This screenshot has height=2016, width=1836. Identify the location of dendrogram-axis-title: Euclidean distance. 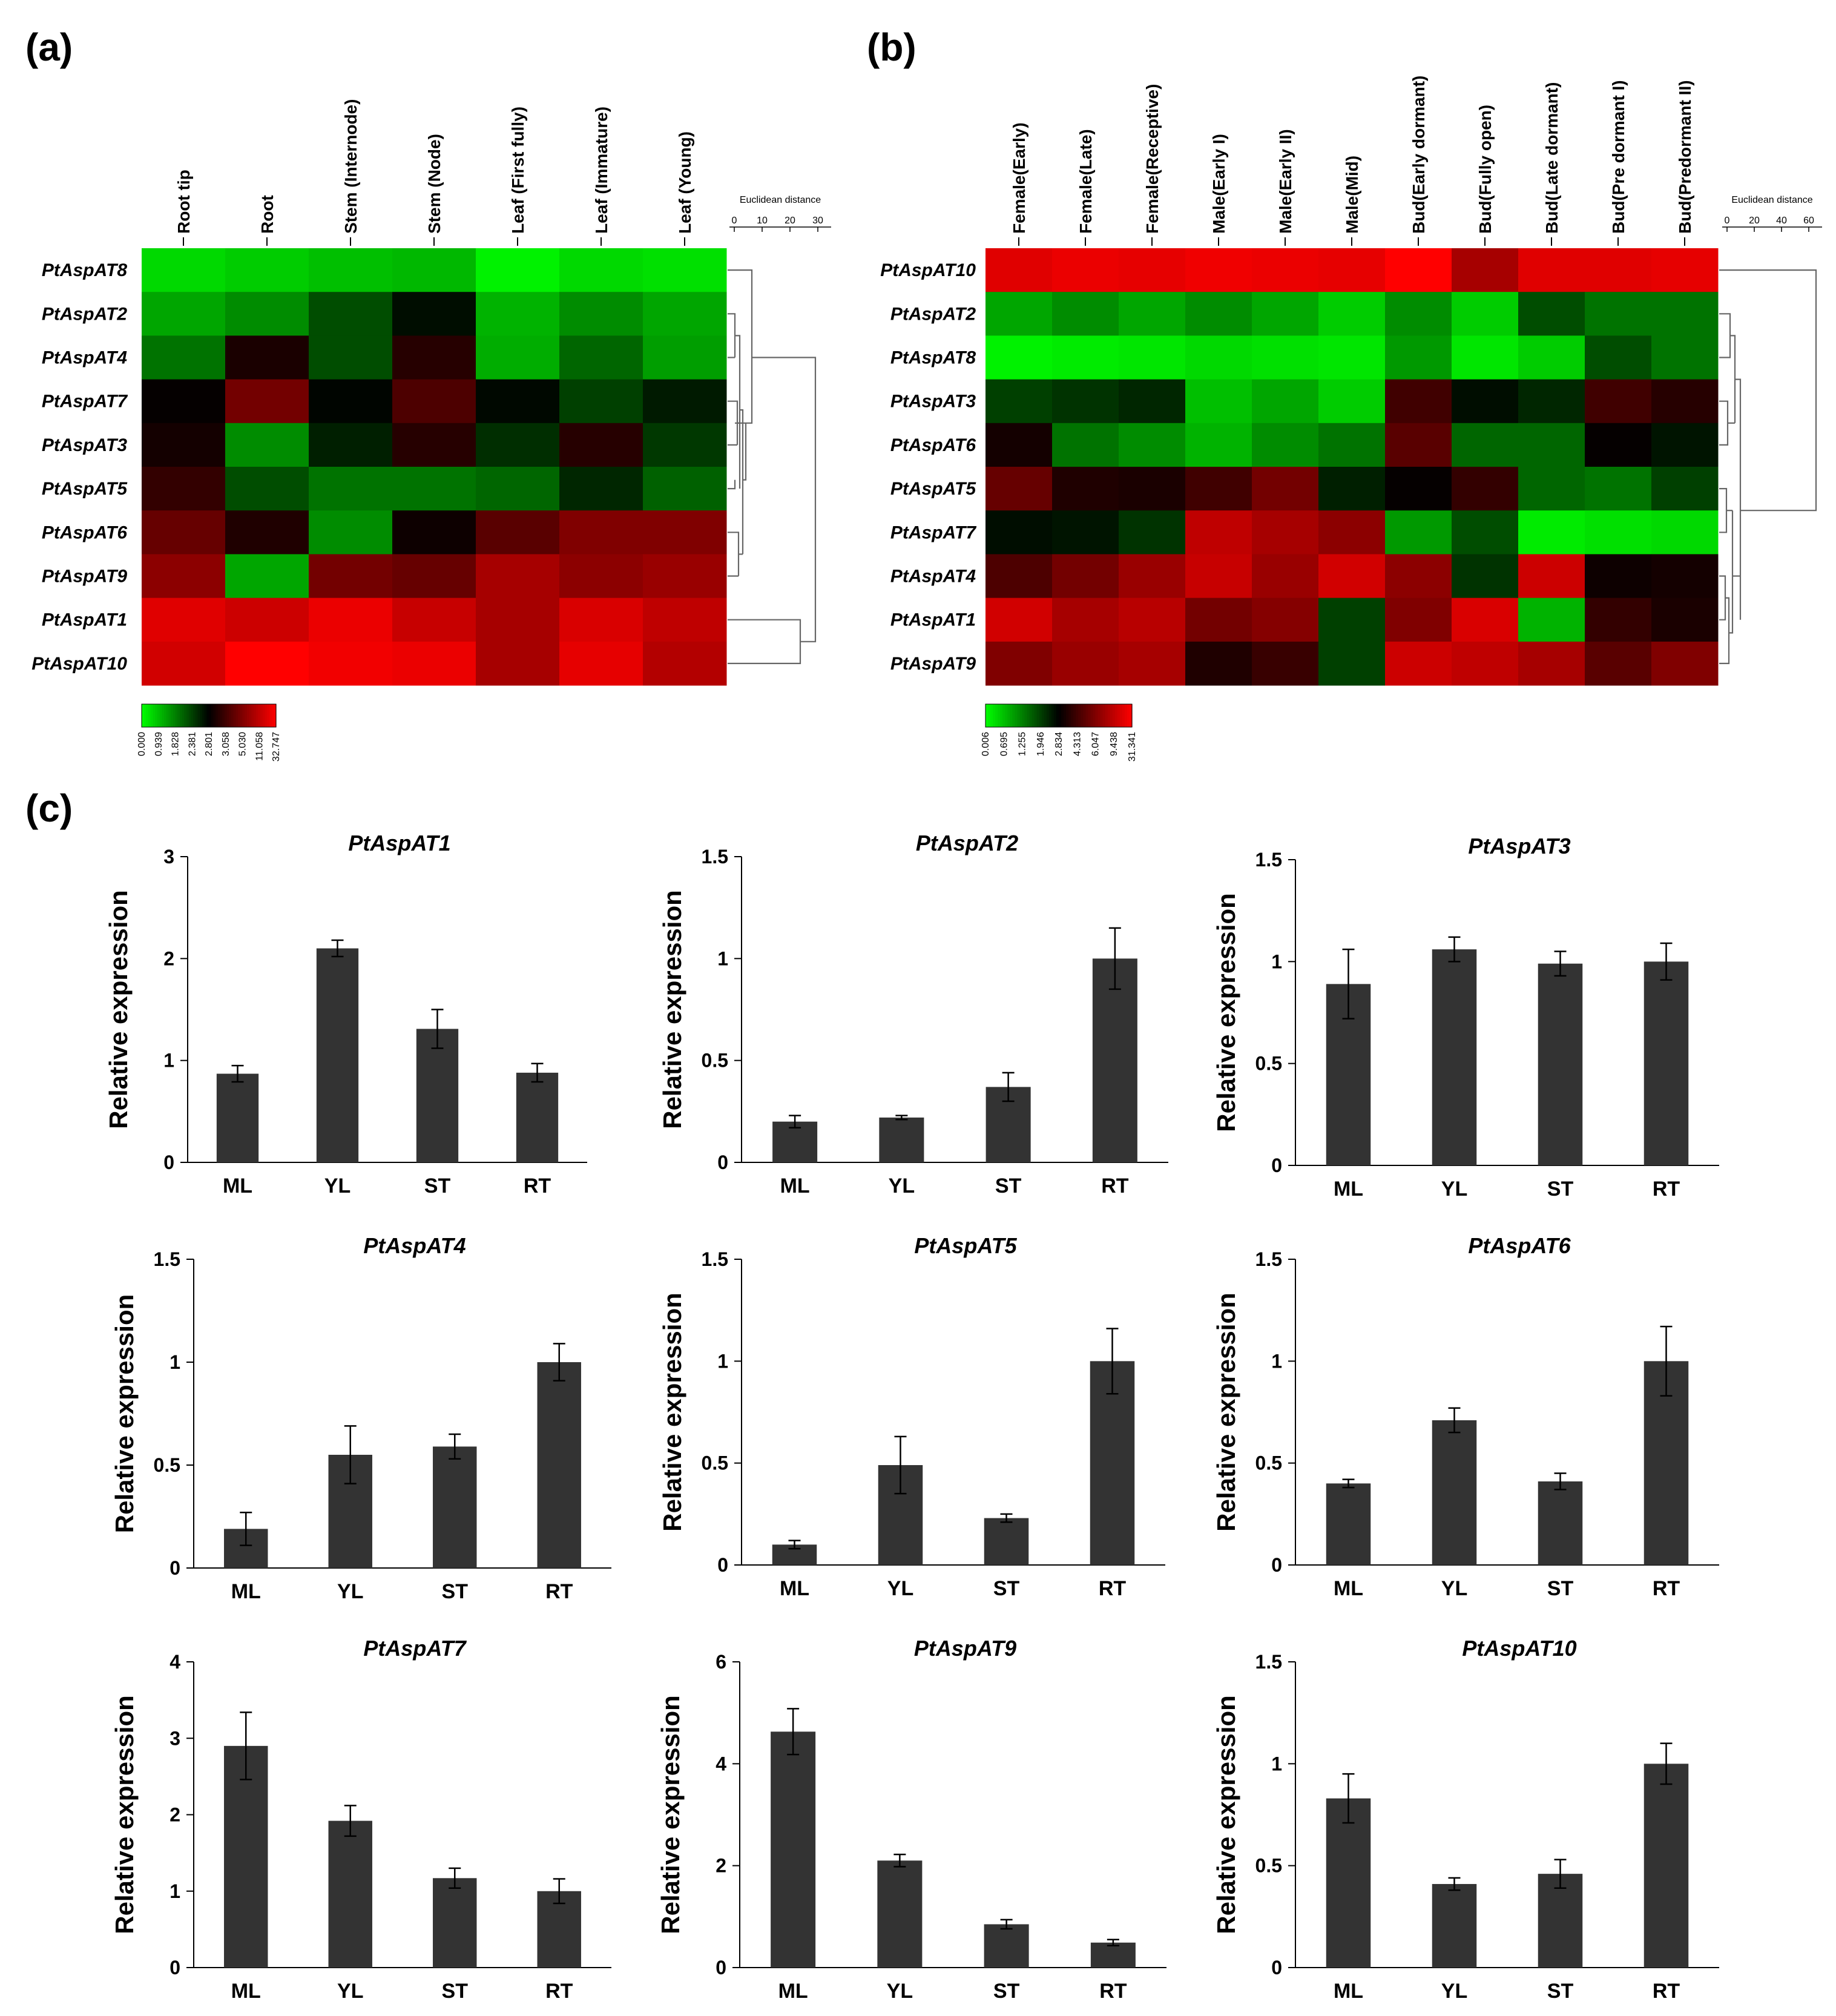
(780, 200).